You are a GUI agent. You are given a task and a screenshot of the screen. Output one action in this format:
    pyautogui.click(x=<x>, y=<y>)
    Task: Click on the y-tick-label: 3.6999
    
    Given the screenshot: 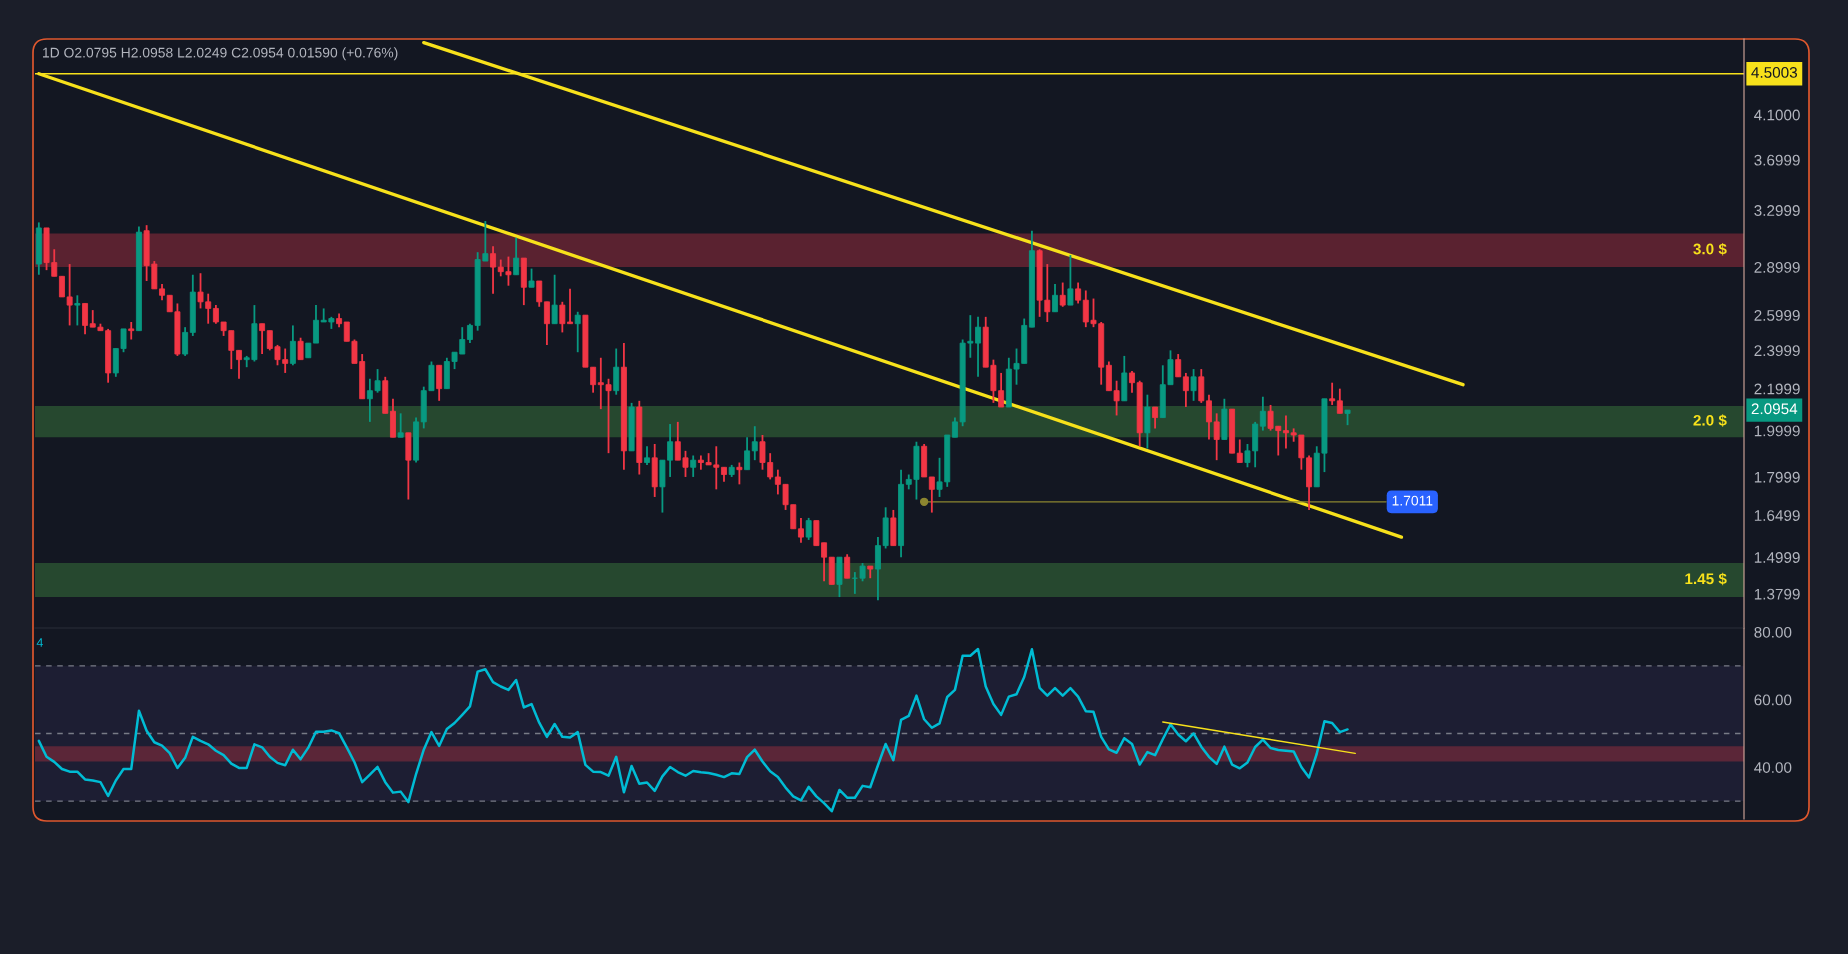 What is the action you would take?
    pyautogui.click(x=1777, y=160)
    